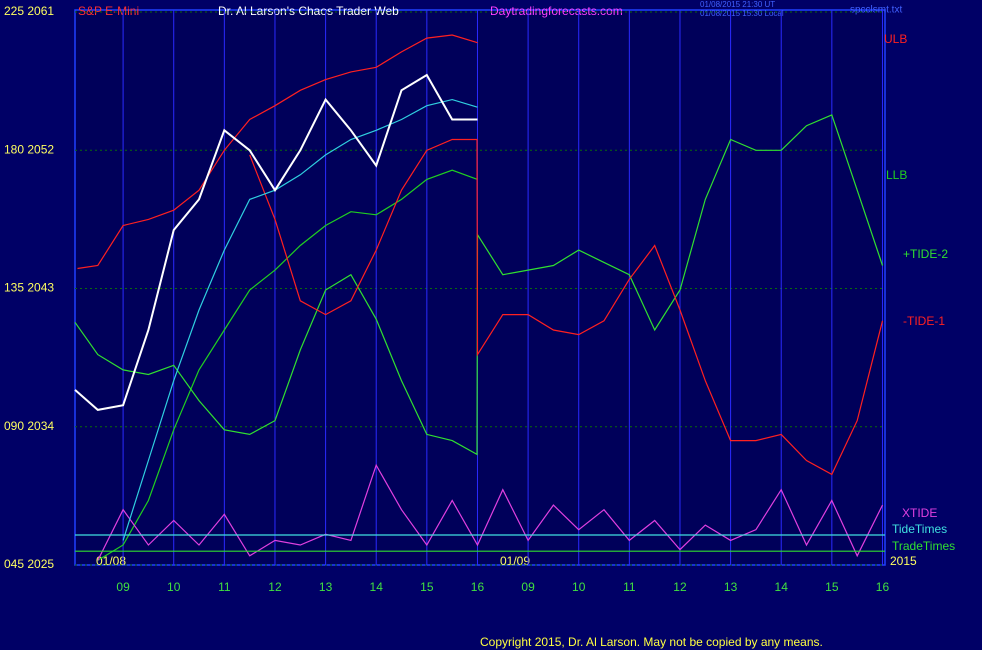 This screenshot has height=650, width=982. Describe the element at coordinates (925, 254) in the screenshot. I see `legend-label: +TIDE-2` at that location.